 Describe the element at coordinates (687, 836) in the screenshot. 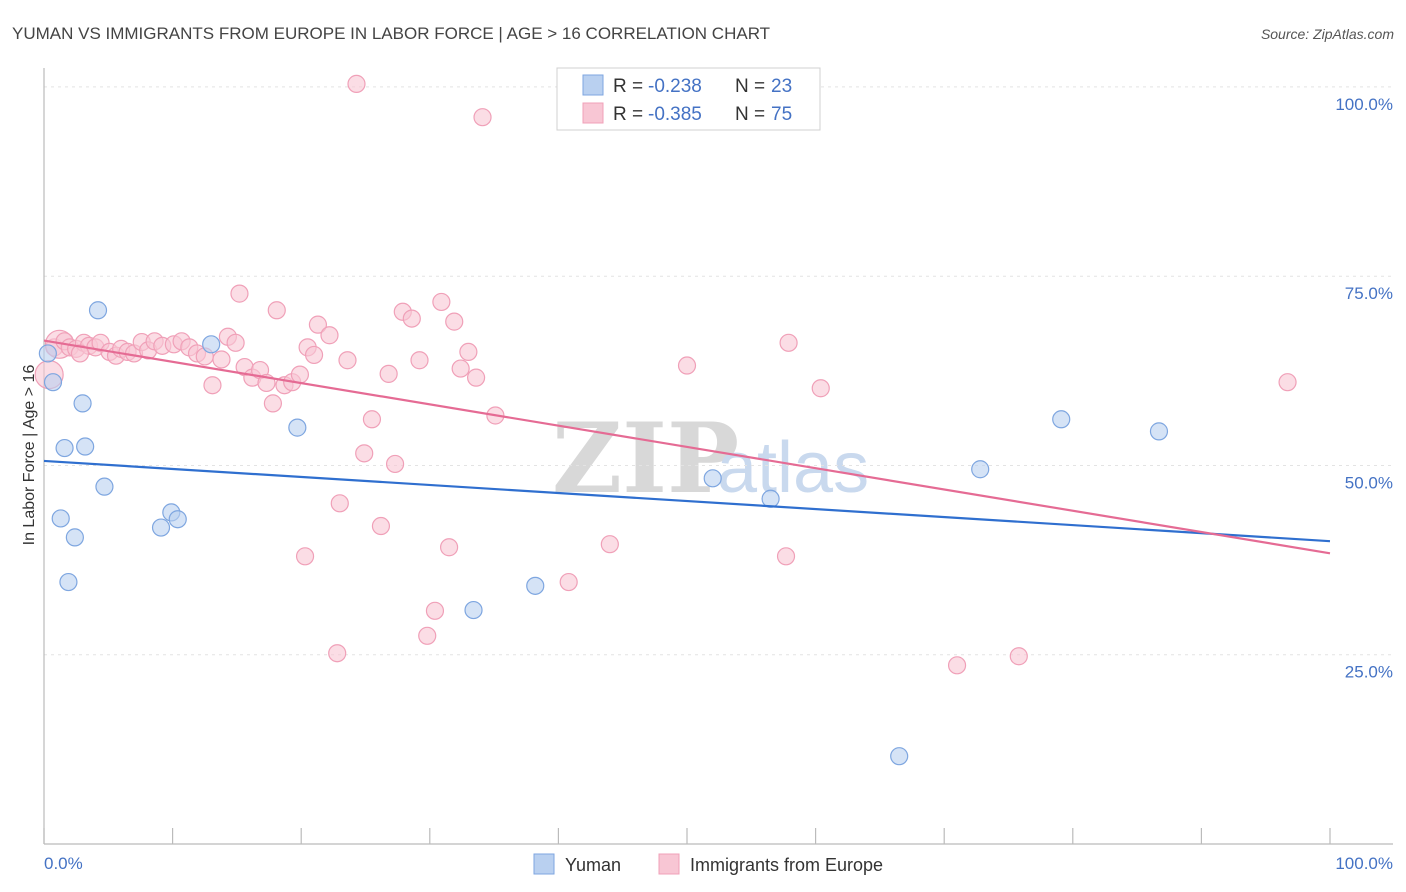

I see `x-tick-marks` at that location.